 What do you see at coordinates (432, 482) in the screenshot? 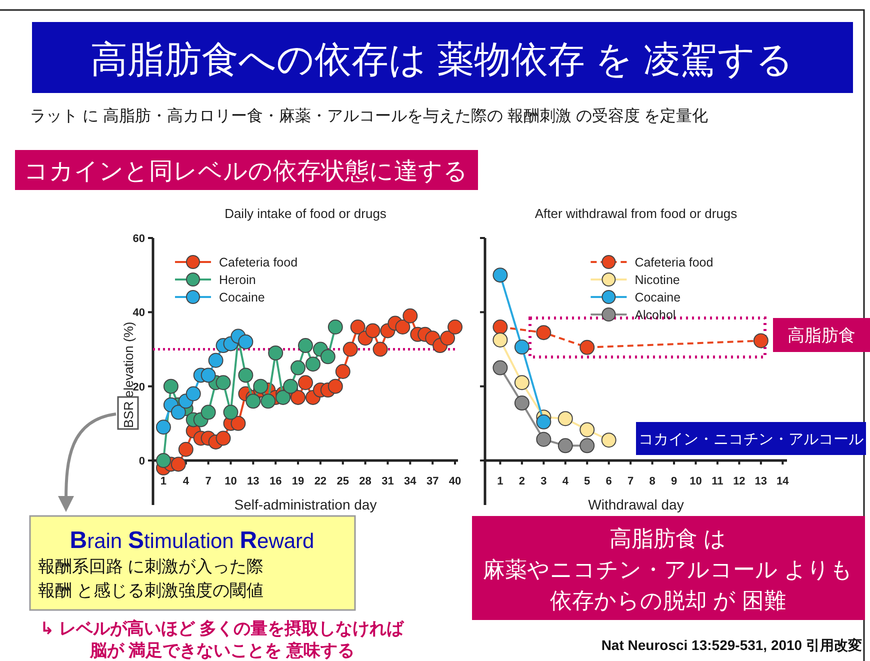
I see `x-tick-label: 37` at bounding box center [432, 482].